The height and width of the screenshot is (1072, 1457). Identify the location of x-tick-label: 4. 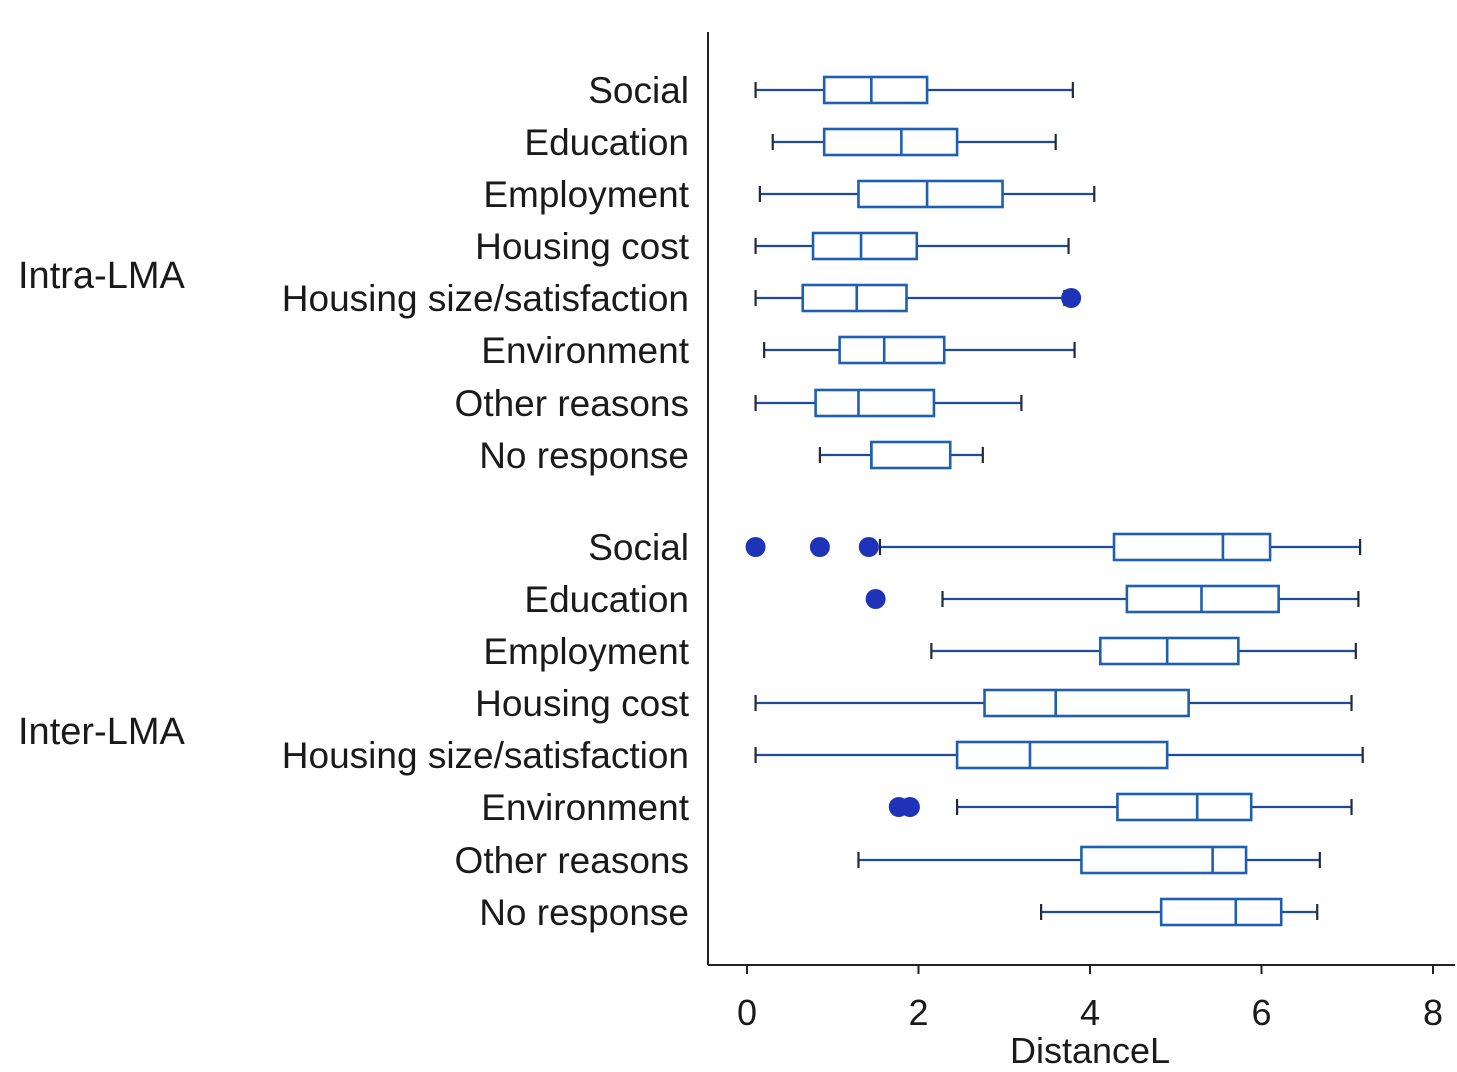
(1090, 1012).